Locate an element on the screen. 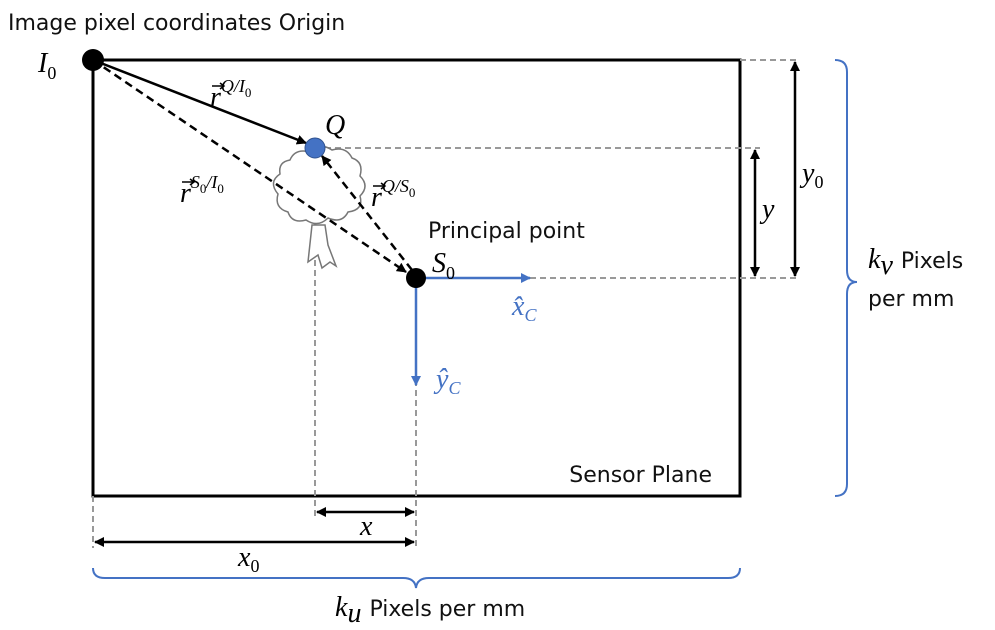  sub: v is located at coordinates (886, 265).